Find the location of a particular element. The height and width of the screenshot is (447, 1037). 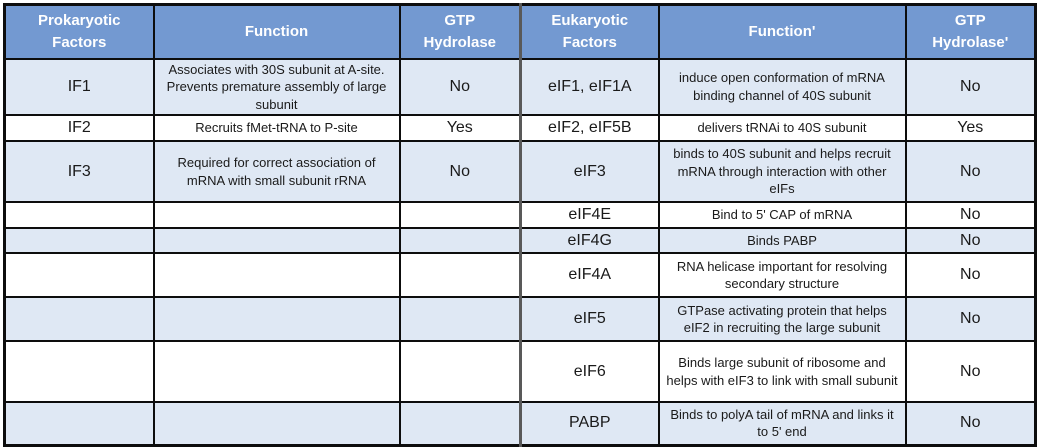

column-header-eukaryotic-factors: Eukaryotic Factors is located at coordinates (589, 31).